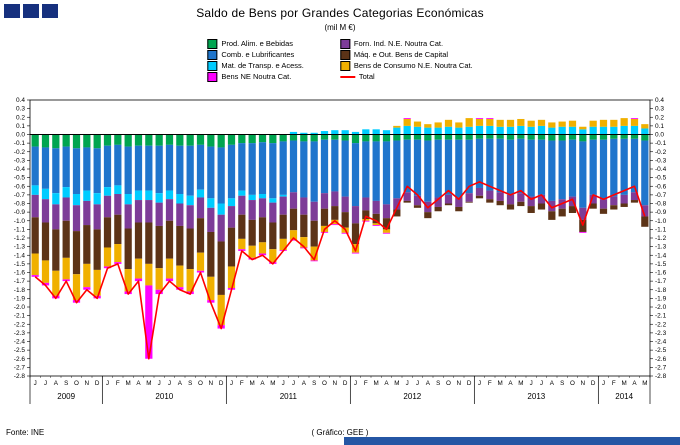  I want to click on y-axis-label-left: 0.2, so click(20, 117).